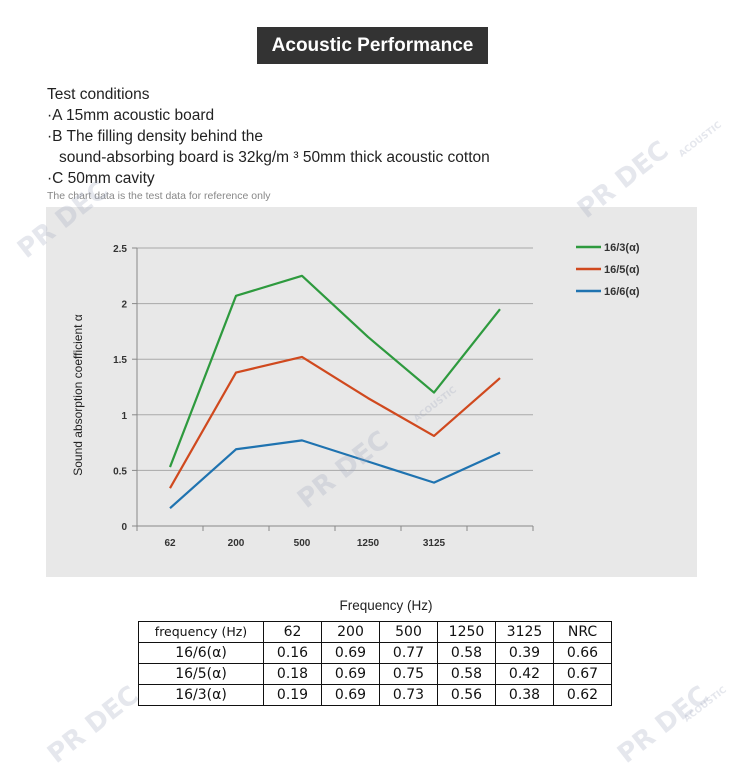  What do you see at coordinates (409, 674) in the screenshot?
I see `table-cell: 0.75` at bounding box center [409, 674].